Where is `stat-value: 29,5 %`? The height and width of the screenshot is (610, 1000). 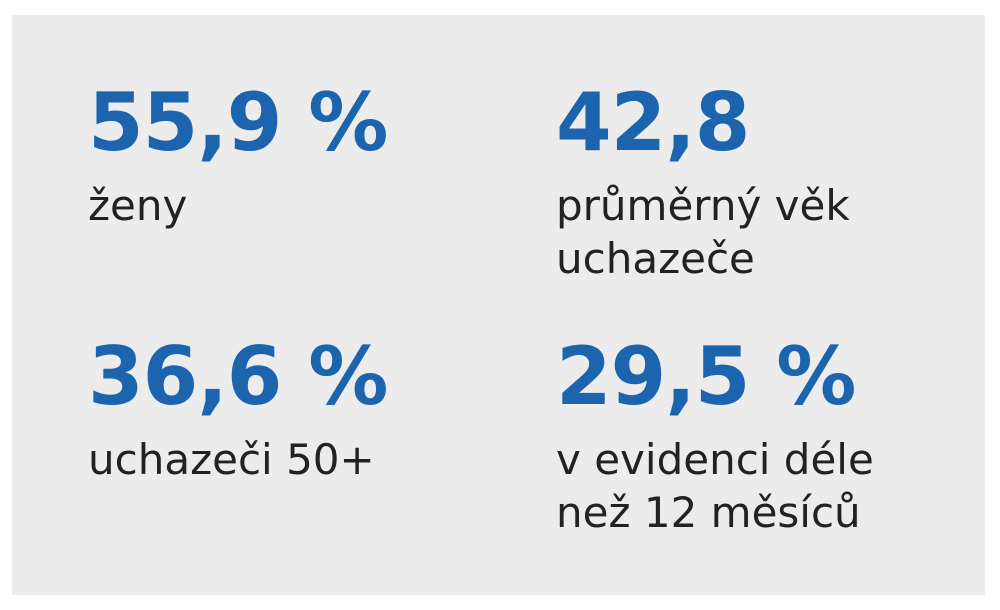 stat-value: 29,5 % is located at coordinates (706, 376).